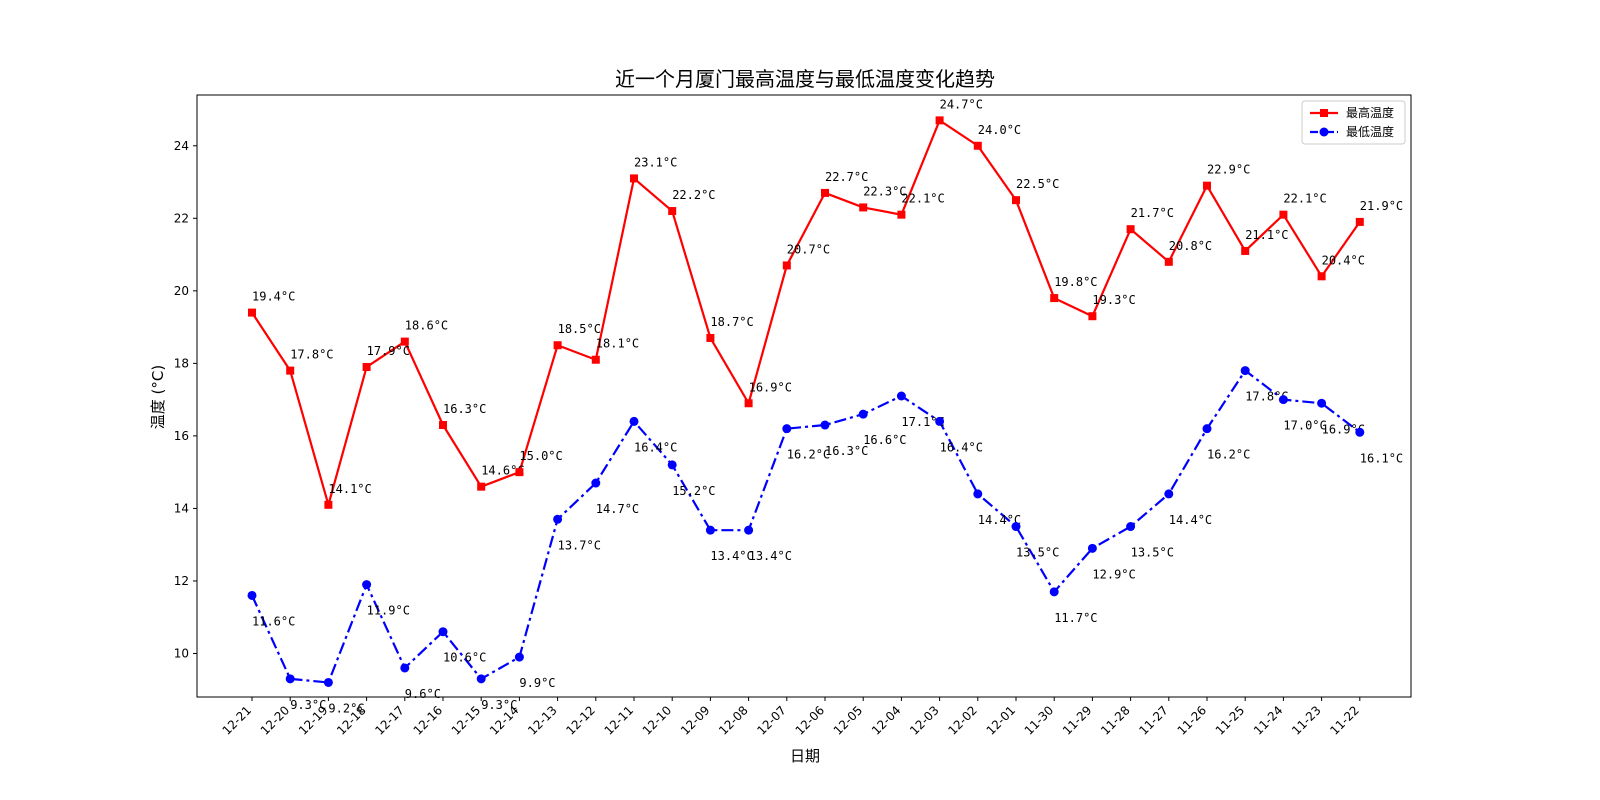 This screenshot has height=800, width=1600. What do you see at coordinates (962, 720) in the screenshot?
I see `x-tick-label: 12-02` at bounding box center [962, 720].